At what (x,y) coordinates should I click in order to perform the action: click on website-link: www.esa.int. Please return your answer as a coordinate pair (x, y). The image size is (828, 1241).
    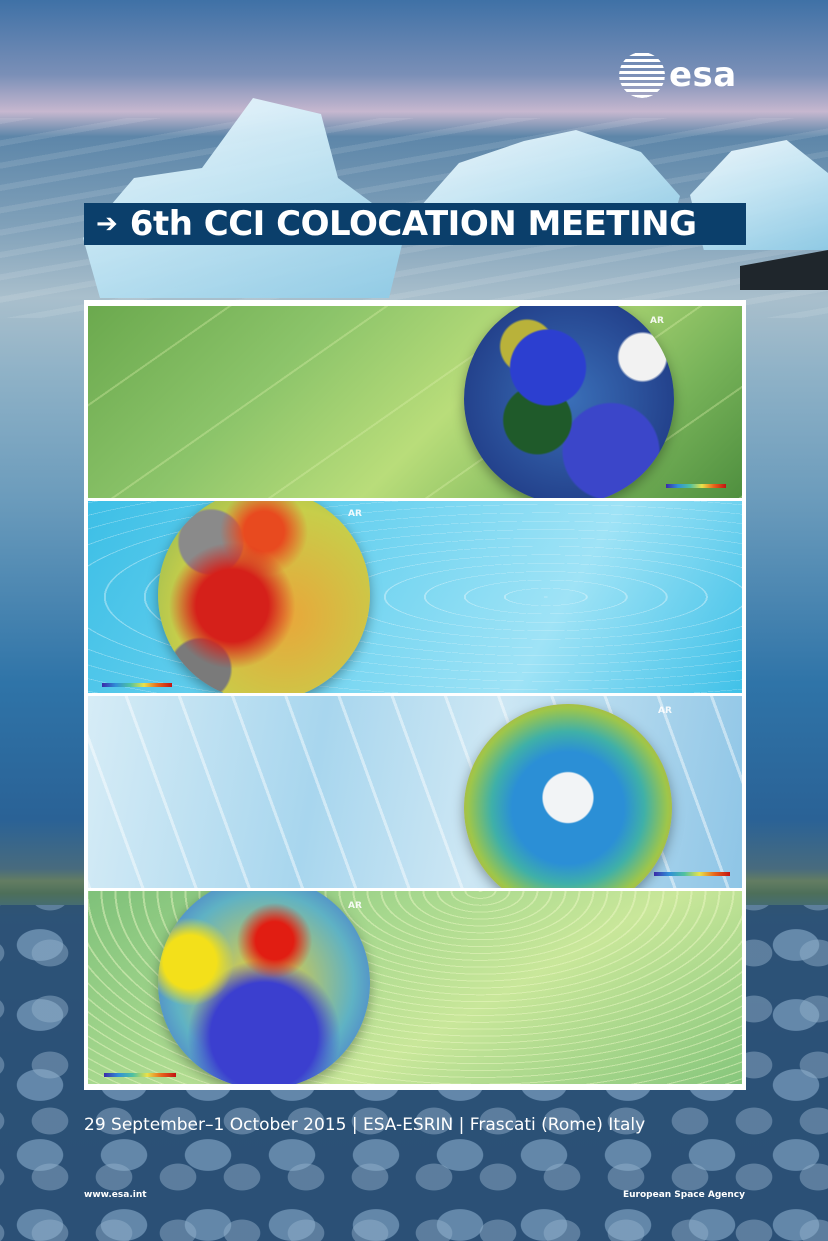
    Looking at the image, I should click on (115, 1195).